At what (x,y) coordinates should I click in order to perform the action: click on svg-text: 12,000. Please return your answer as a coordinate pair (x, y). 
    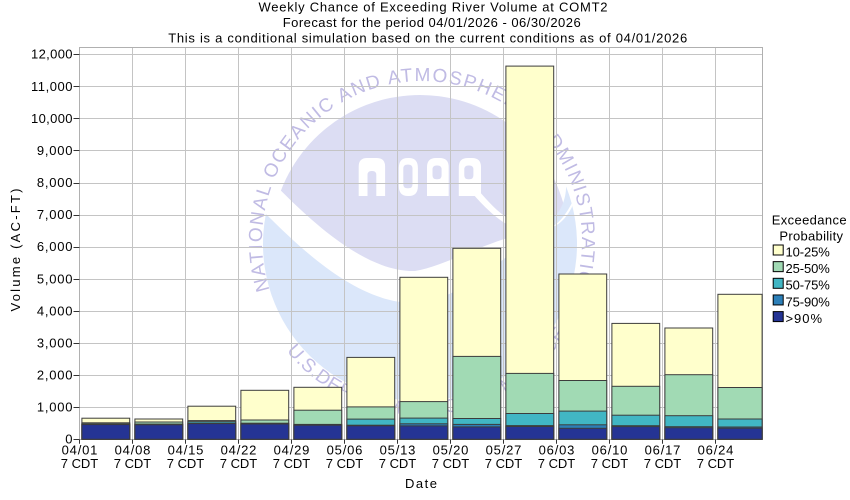
    Looking at the image, I should click on (52, 54).